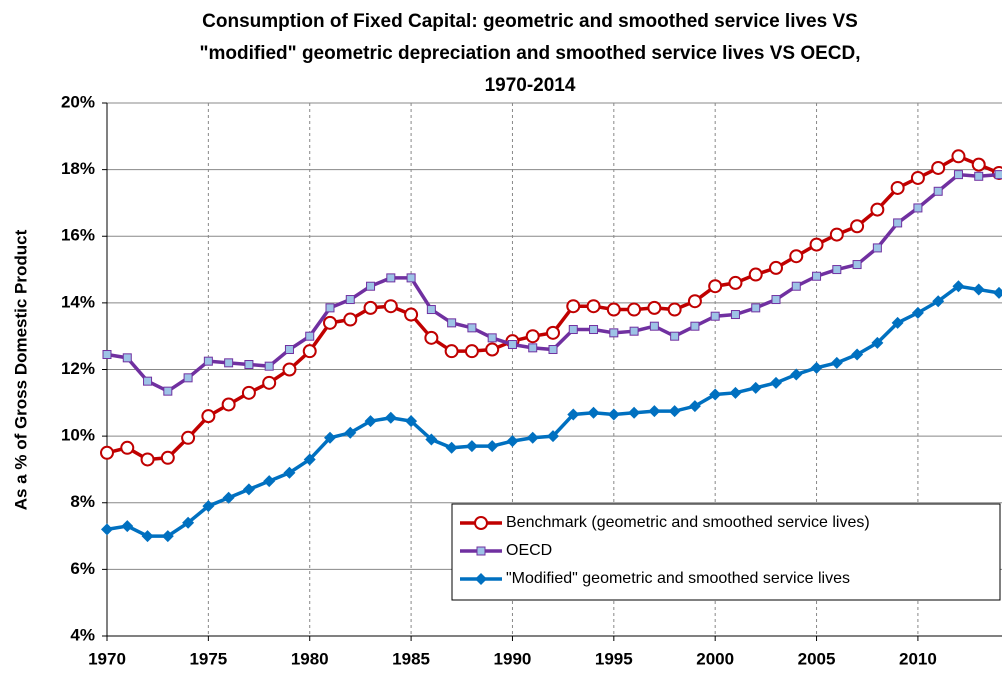  What do you see at coordinates (78, 235) in the screenshot?
I see `y-tick-label: 16%` at bounding box center [78, 235].